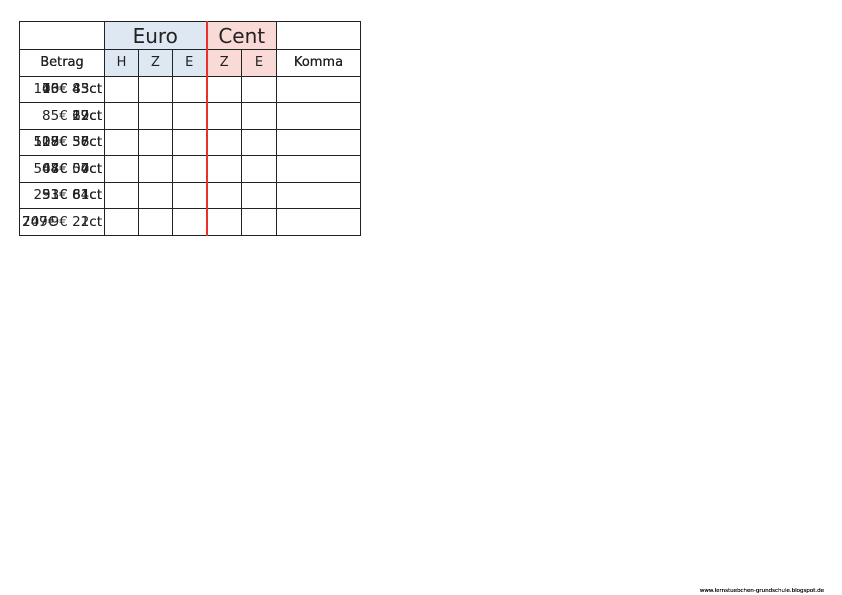 This screenshot has width=842, height=595. I want to click on amount-row: 84ct, so click(190, 195).